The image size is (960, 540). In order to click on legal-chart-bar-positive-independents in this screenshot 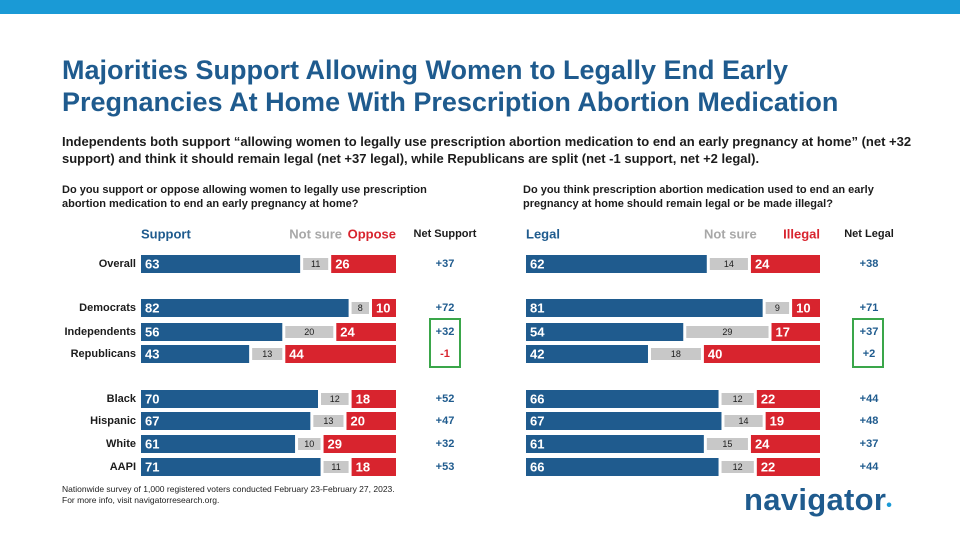, I will do `click(605, 332)`.